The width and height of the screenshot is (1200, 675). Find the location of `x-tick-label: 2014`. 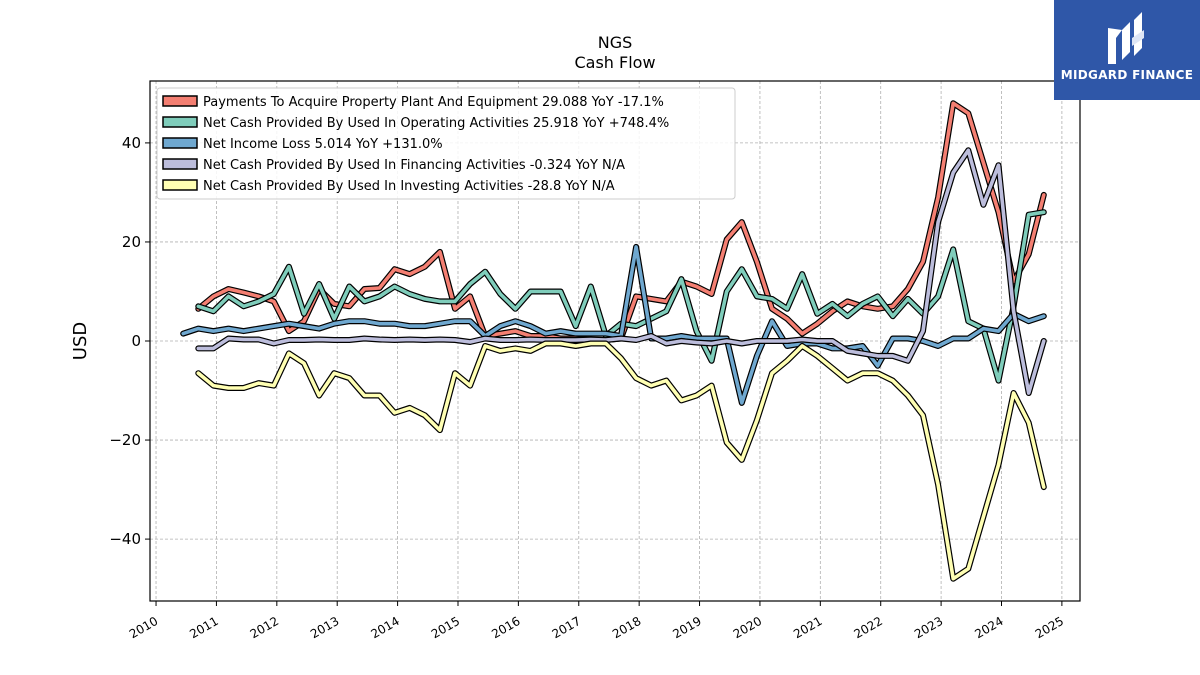

x-tick-label: 2014 is located at coordinates (384, 627).